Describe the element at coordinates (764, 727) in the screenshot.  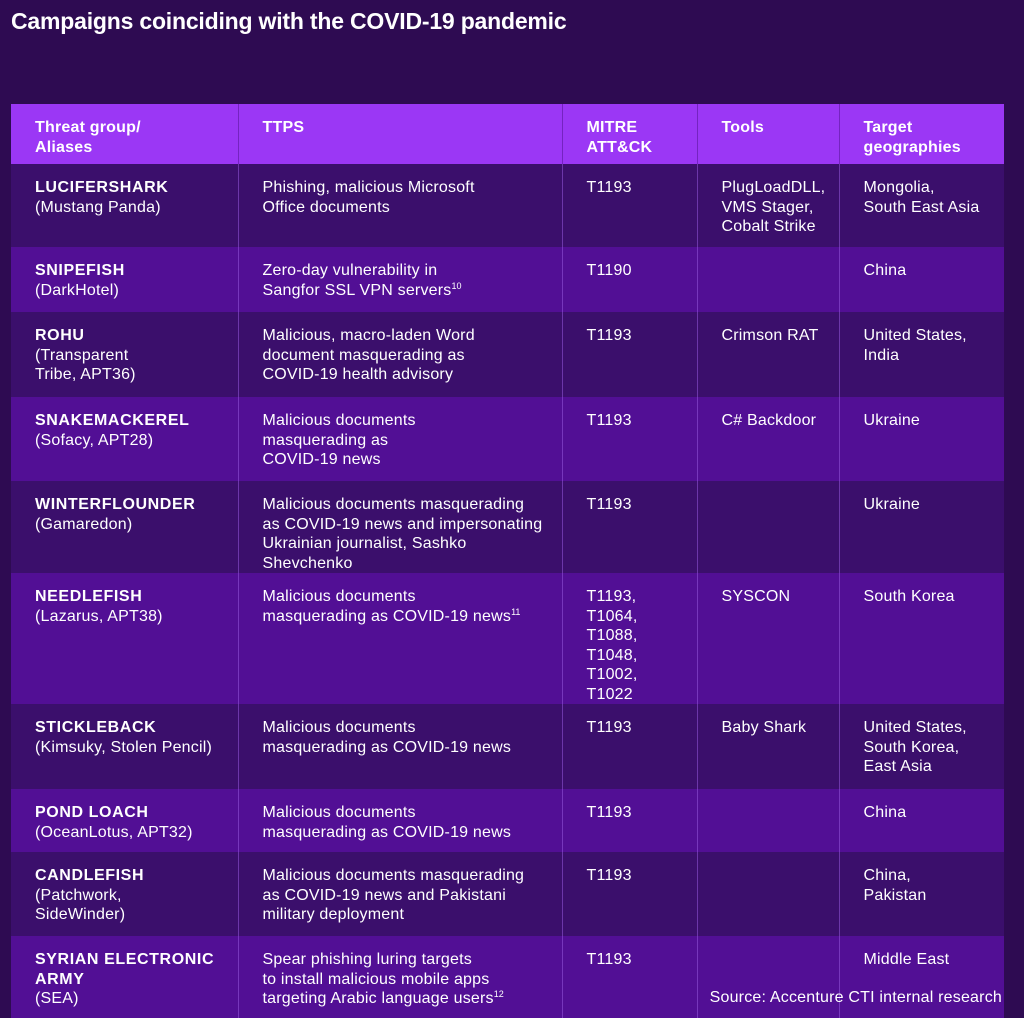
I see `tool-name: Baby Shark` at that location.